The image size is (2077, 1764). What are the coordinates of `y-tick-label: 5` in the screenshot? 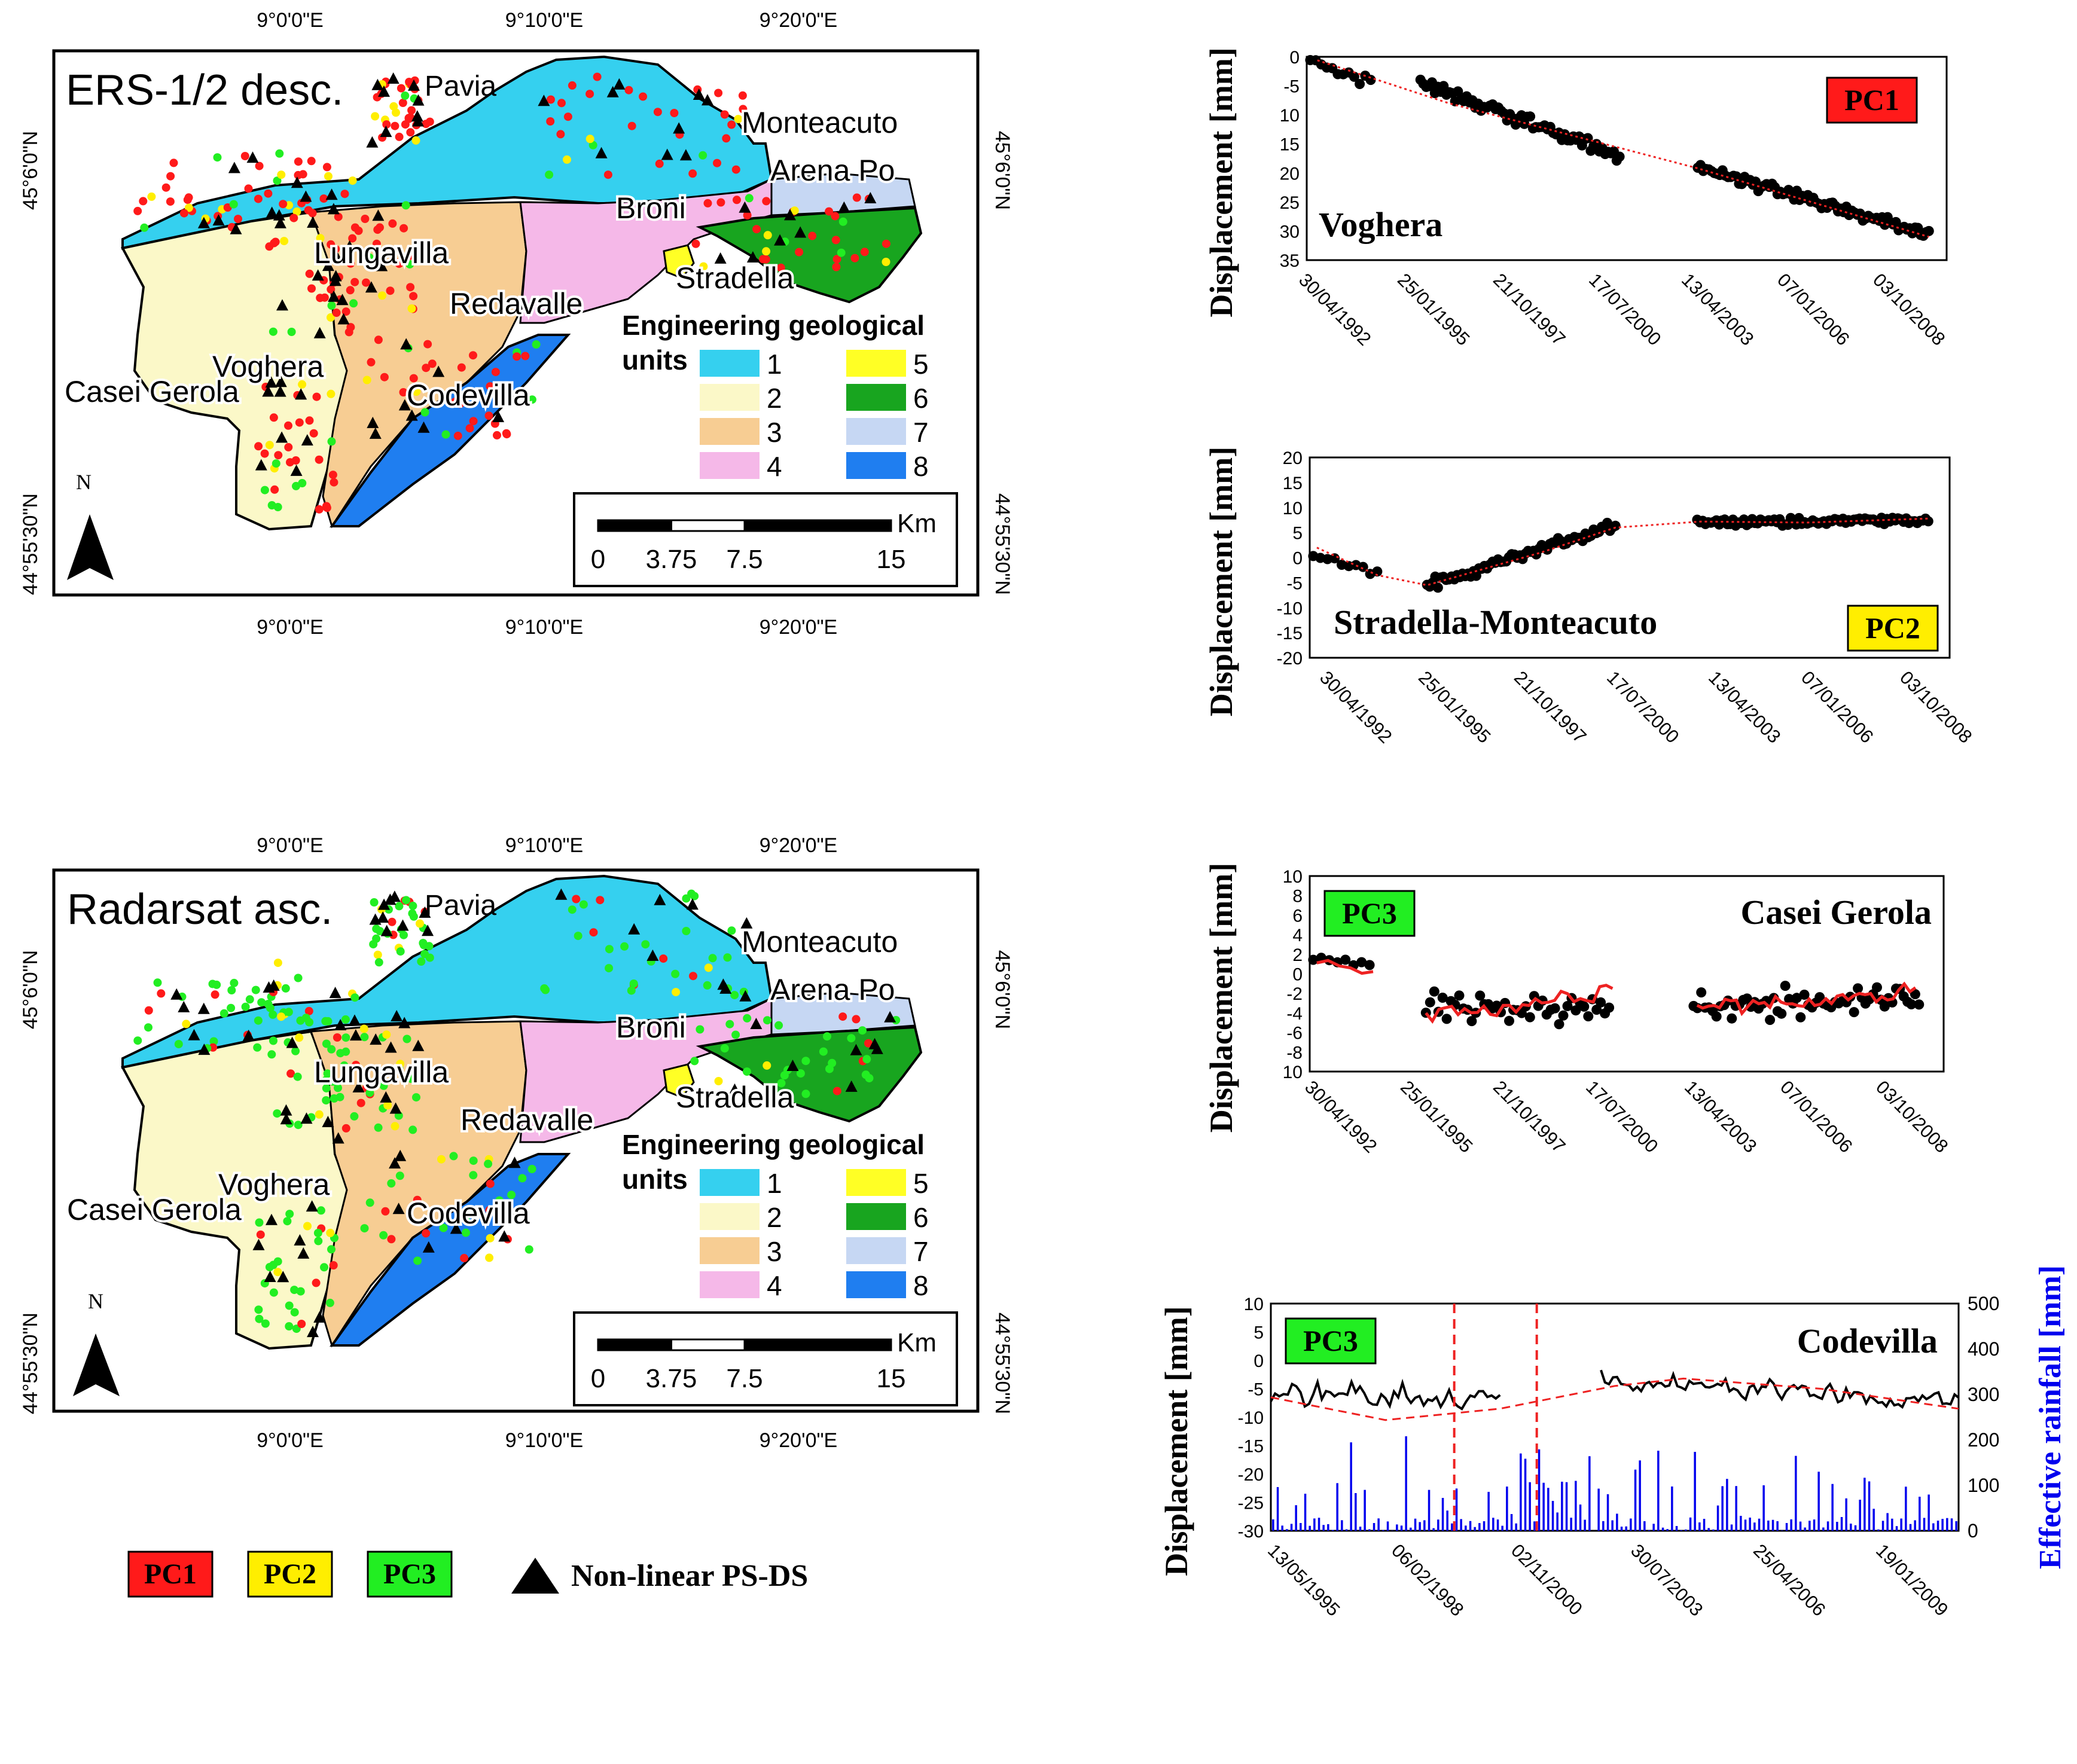 It's located at (1258, 1333).